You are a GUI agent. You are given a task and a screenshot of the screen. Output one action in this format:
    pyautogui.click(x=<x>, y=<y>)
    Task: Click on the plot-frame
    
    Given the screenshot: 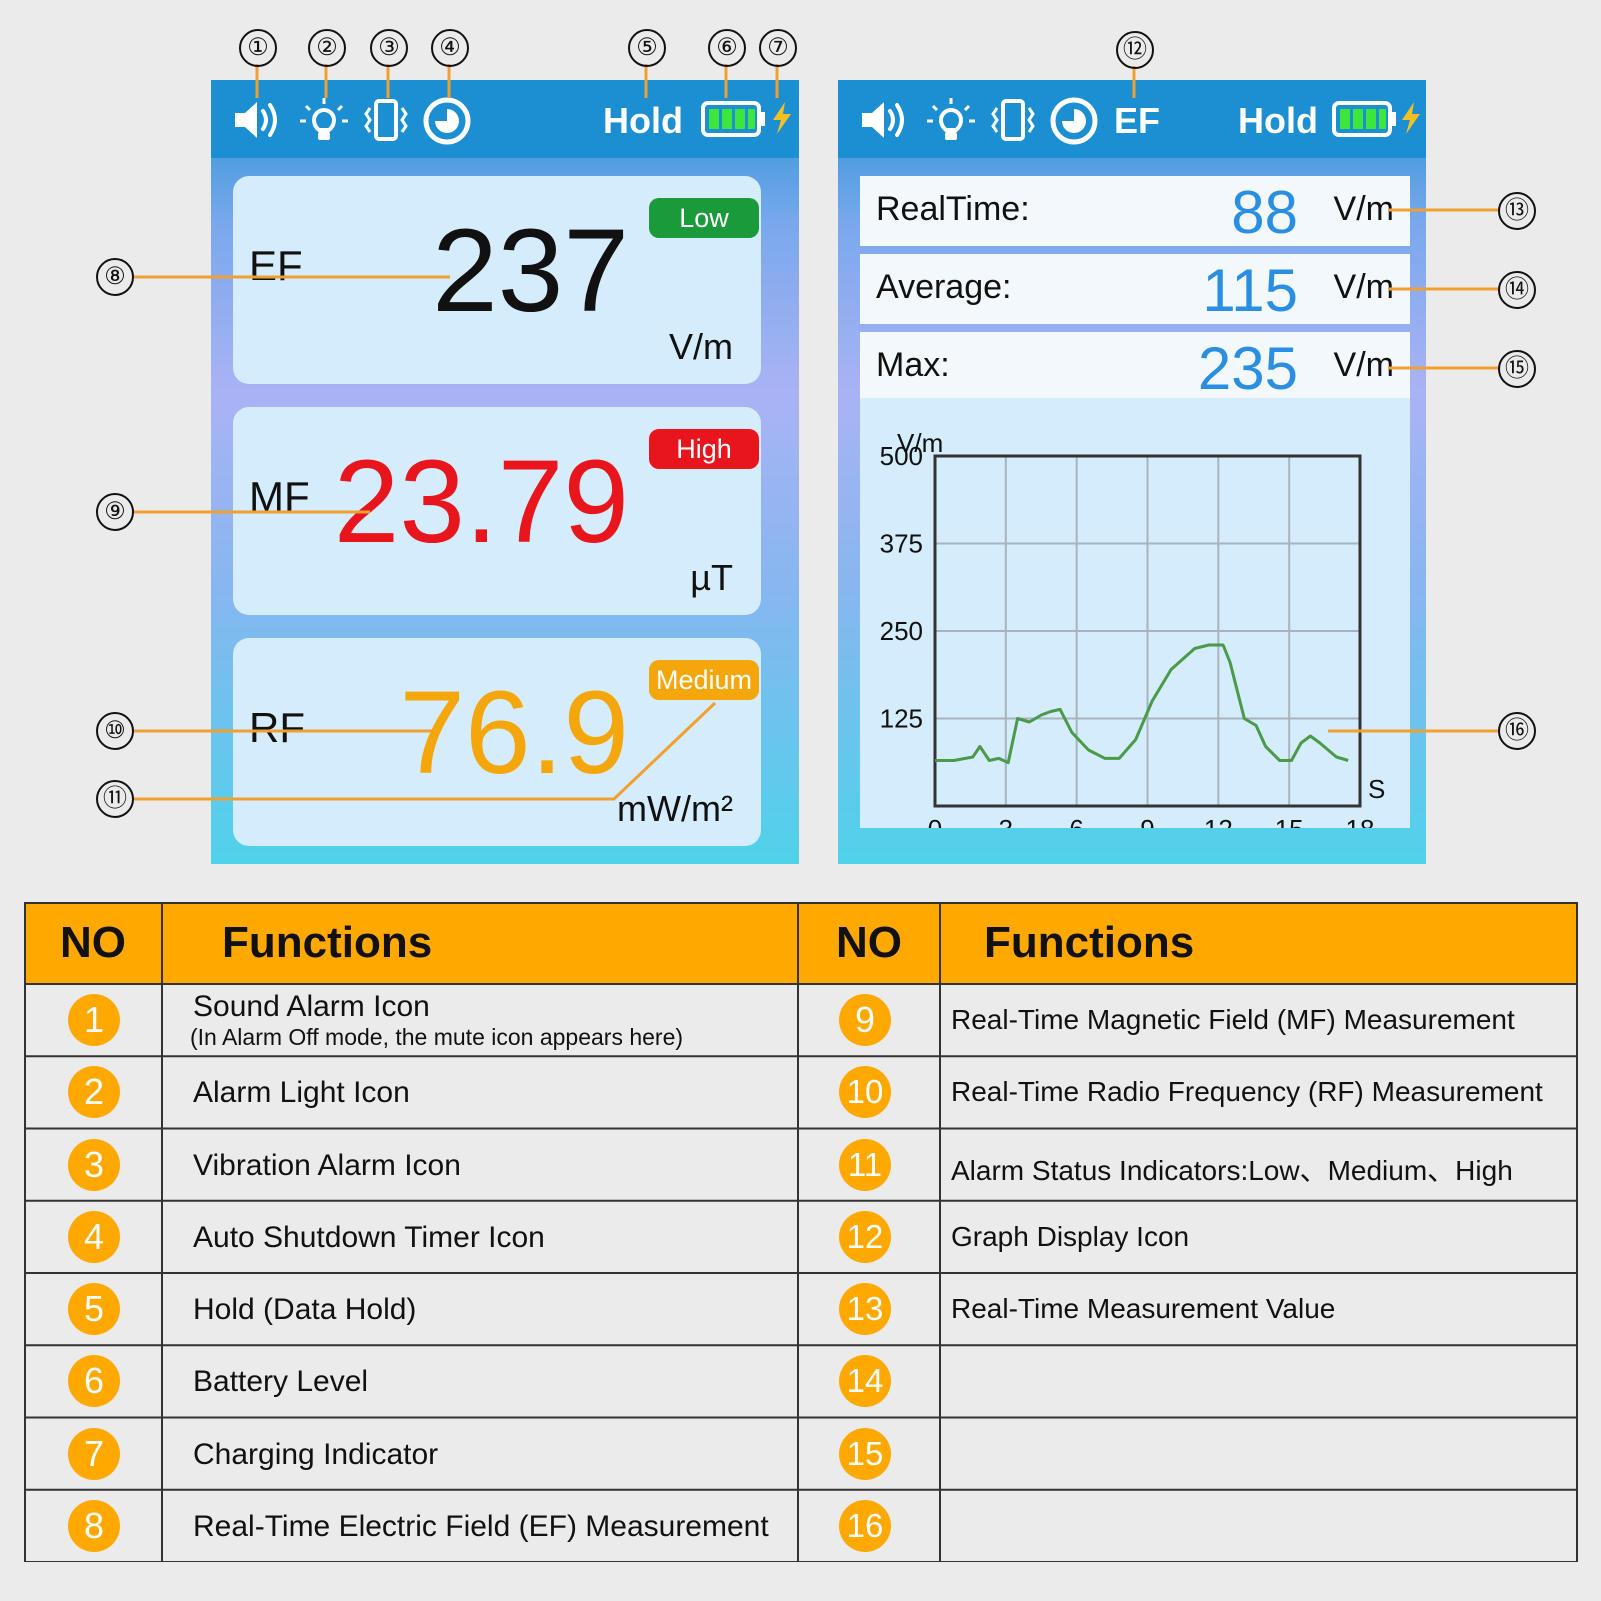 What is the action you would take?
    pyautogui.click(x=1147, y=631)
    